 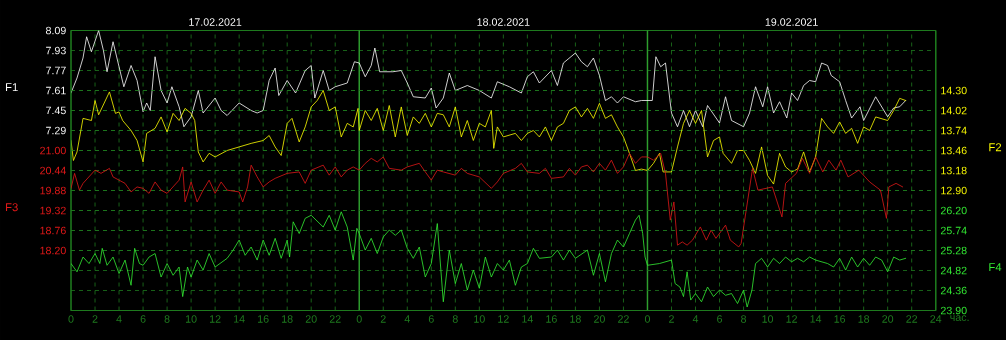 What do you see at coordinates (55, 30) in the screenshot?
I see `y-tick-label: 8.09` at bounding box center [55, 30].